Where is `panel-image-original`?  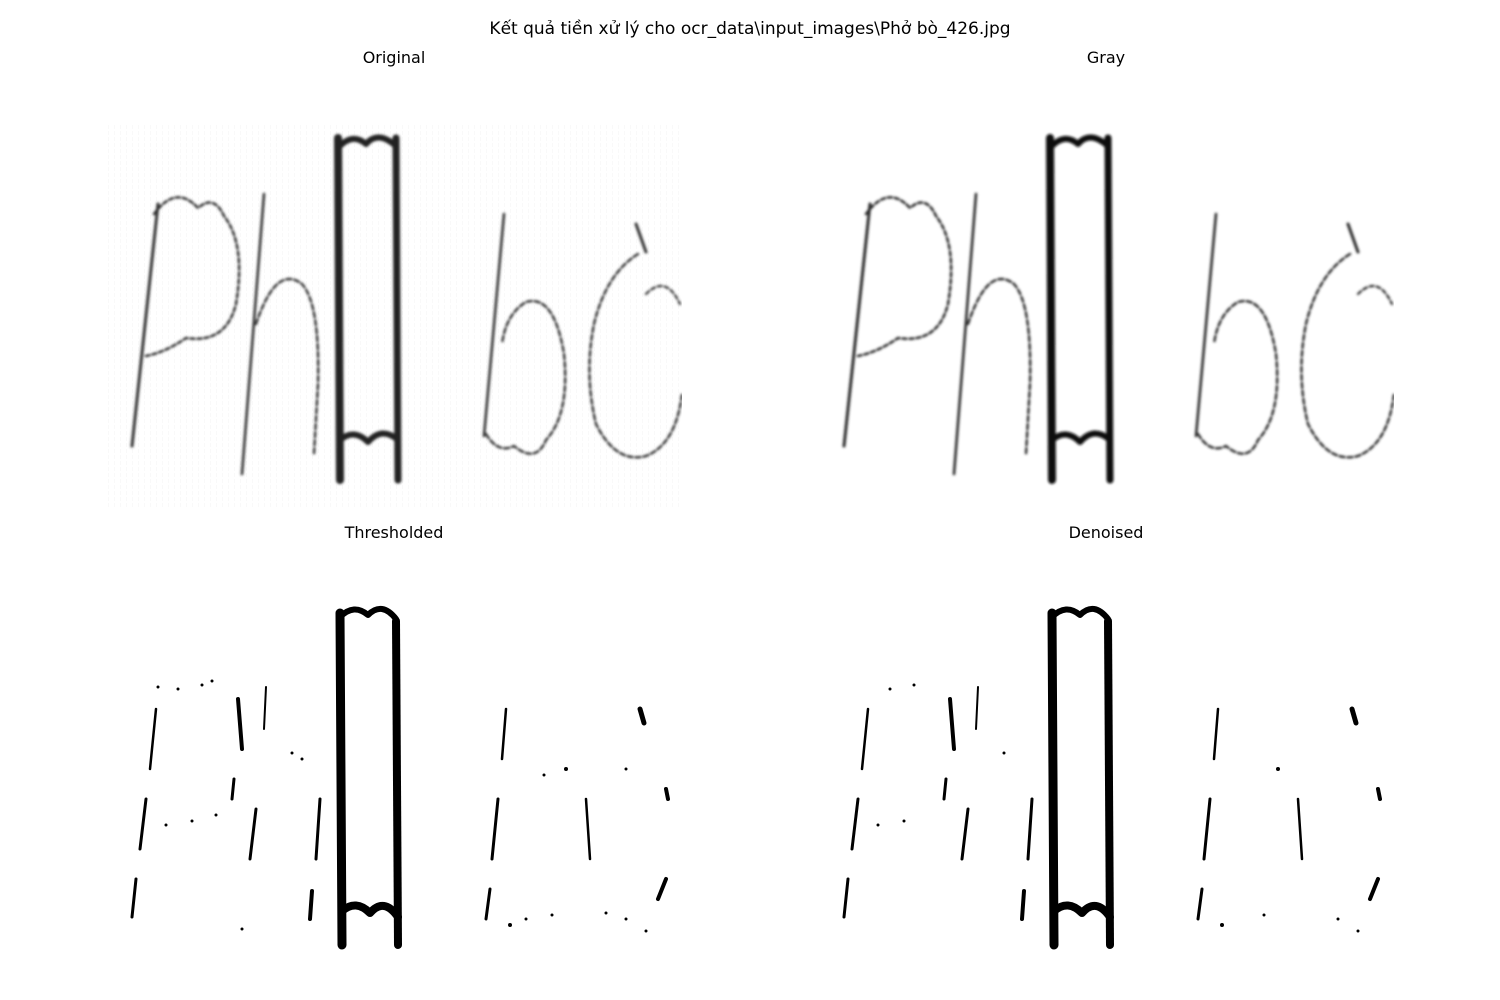
panel-image-original is located at coordinates (394, 316).